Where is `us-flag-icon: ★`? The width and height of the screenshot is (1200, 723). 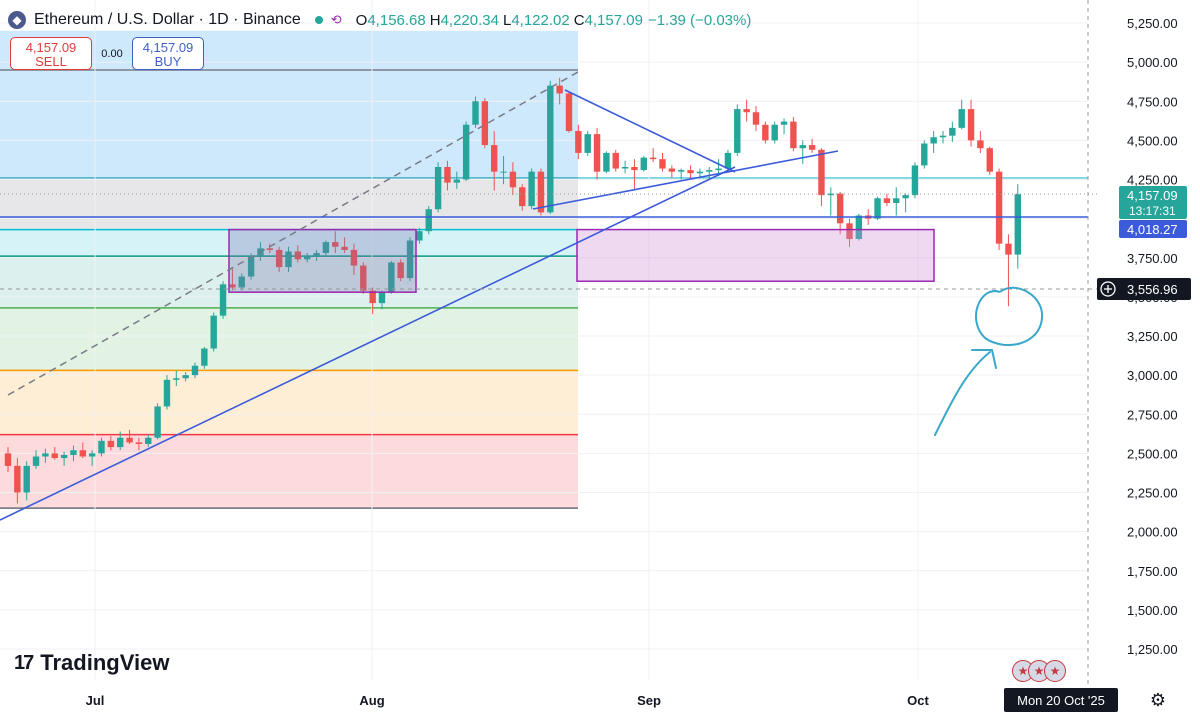
us-flag-icon: ★ is located at coordinates (1055, 671).